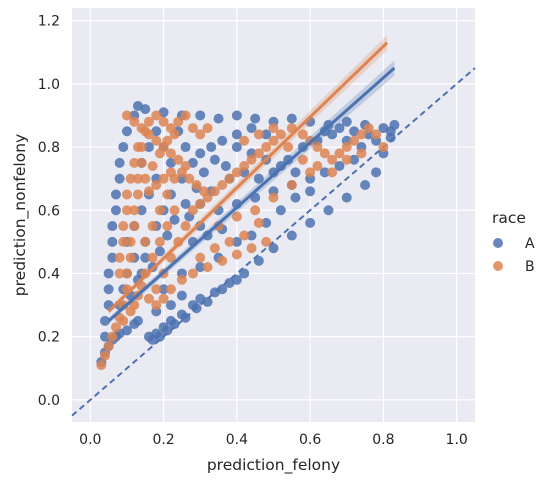 Image resolution: width=549 pixels, height=484 pixels. What do you see at coordinates (509, 218) in the screenshot?
I see `legend-title: race` at bounding box center [509, 218].